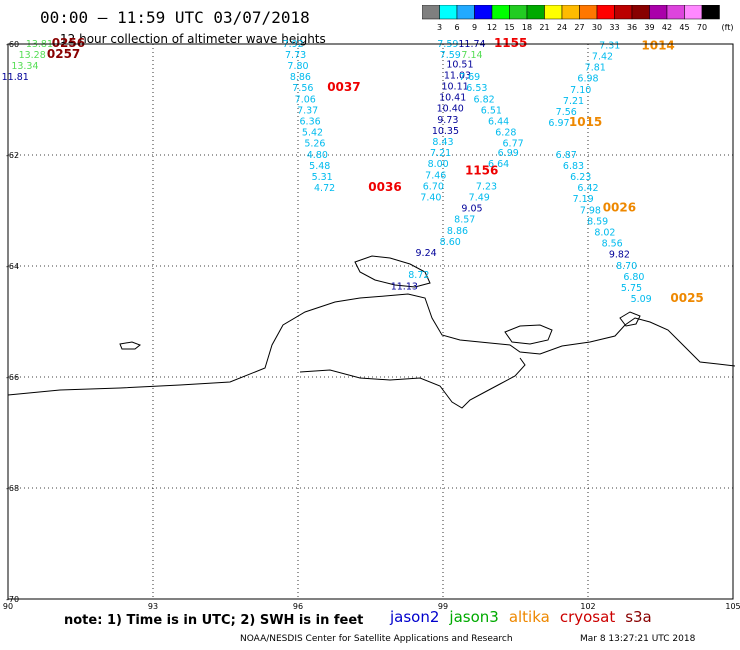  What do you see at coordinates (442, 142) in the screenshot?
I see `wave-height-label: 8.43` at bounding box center [442, 142].